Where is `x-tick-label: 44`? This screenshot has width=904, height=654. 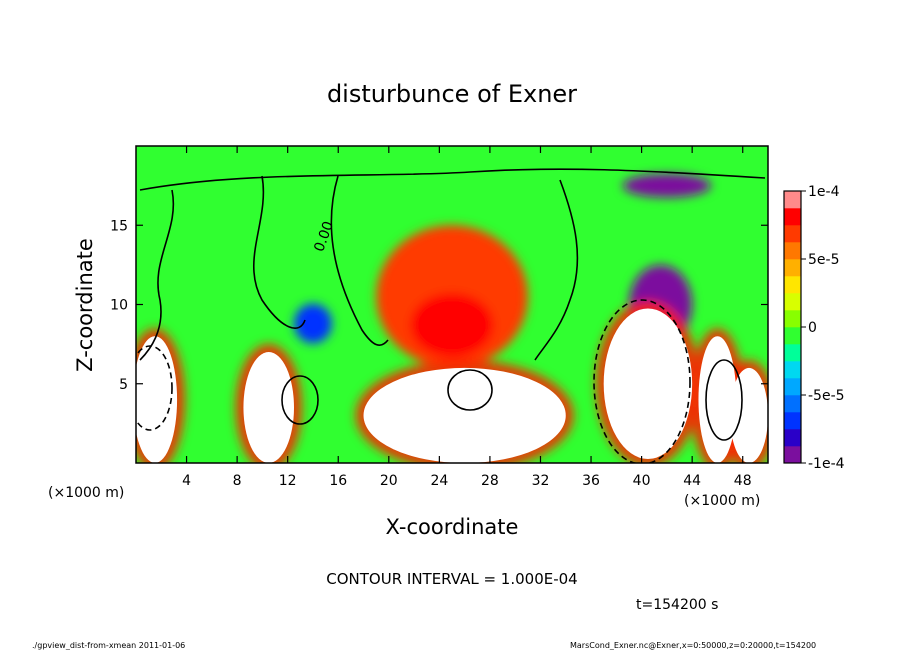 x-tick-label: 44 is located at coordinates (692, 481).